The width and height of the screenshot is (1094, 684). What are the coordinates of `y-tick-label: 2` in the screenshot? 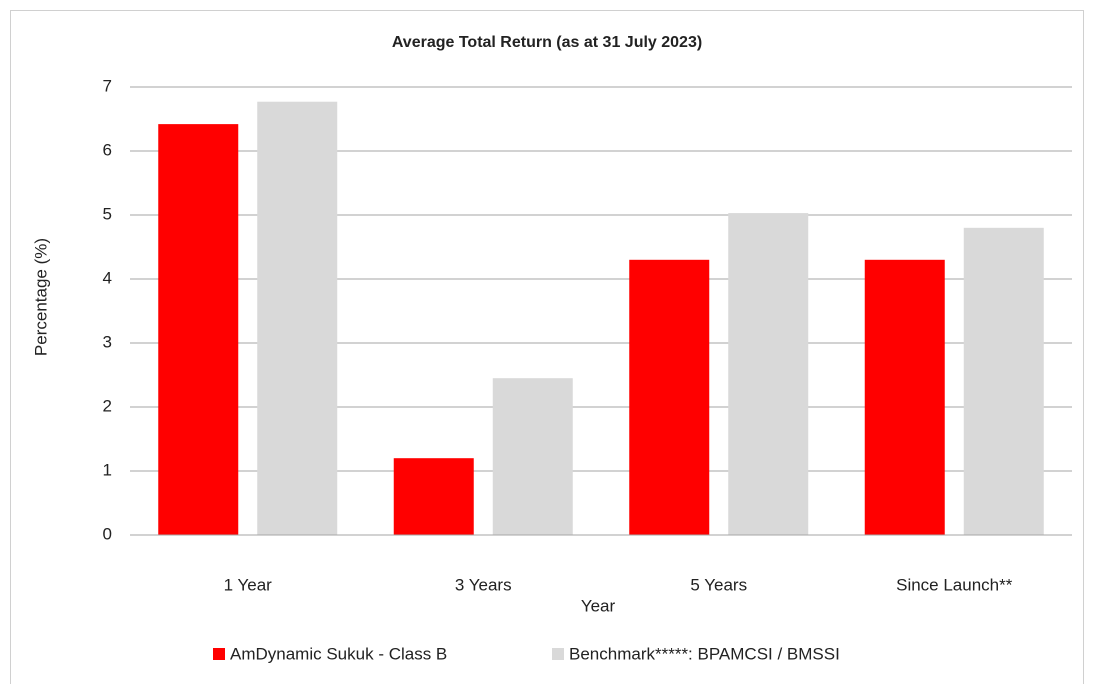 It's located at (107, 405).